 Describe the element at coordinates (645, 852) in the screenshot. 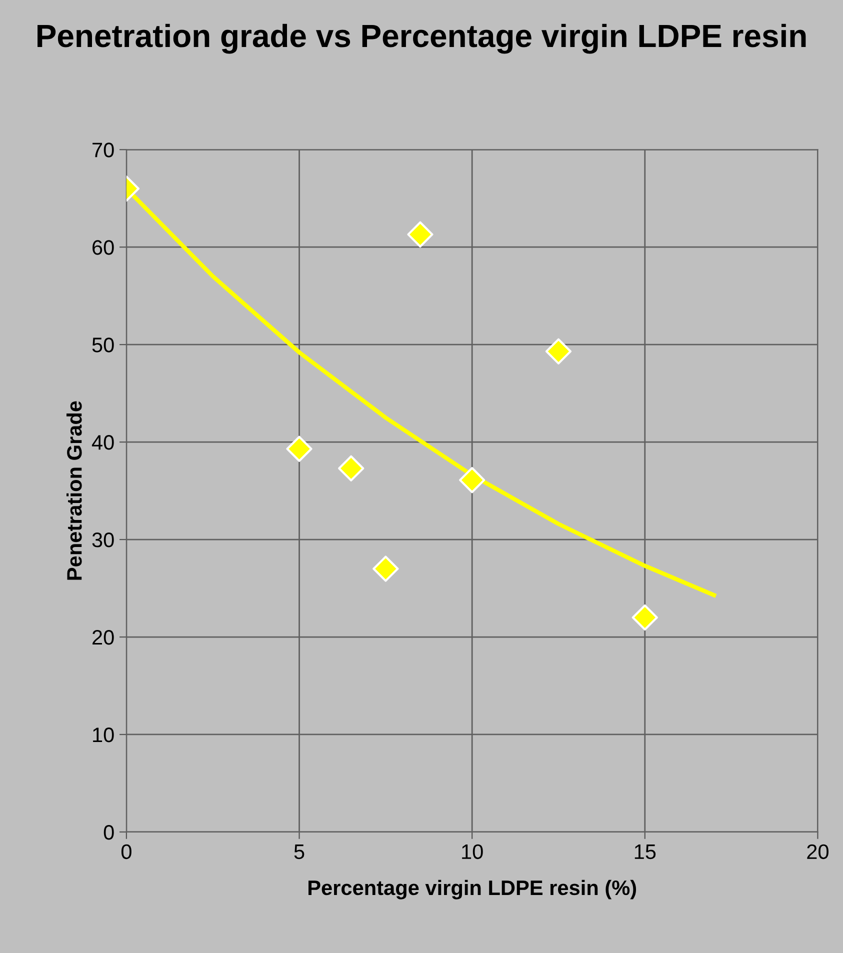

I see `x-tick-label: 15` at that location.